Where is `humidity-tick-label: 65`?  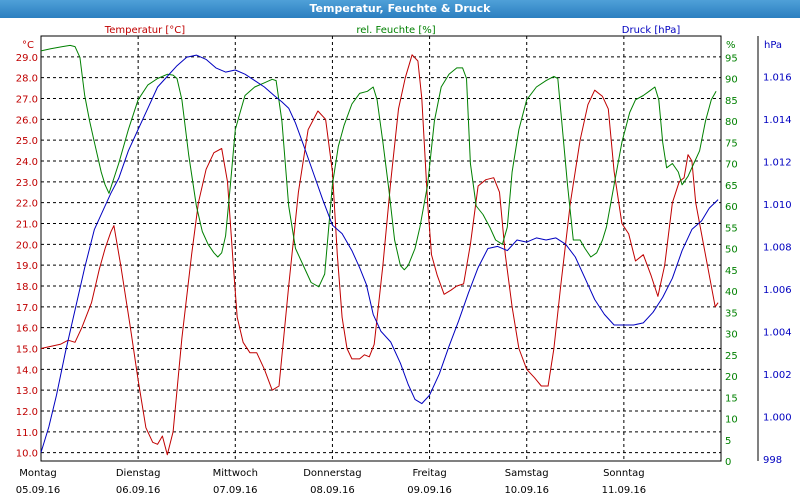
humidity-tick-label: 65 is located at coordinates (731, 186).